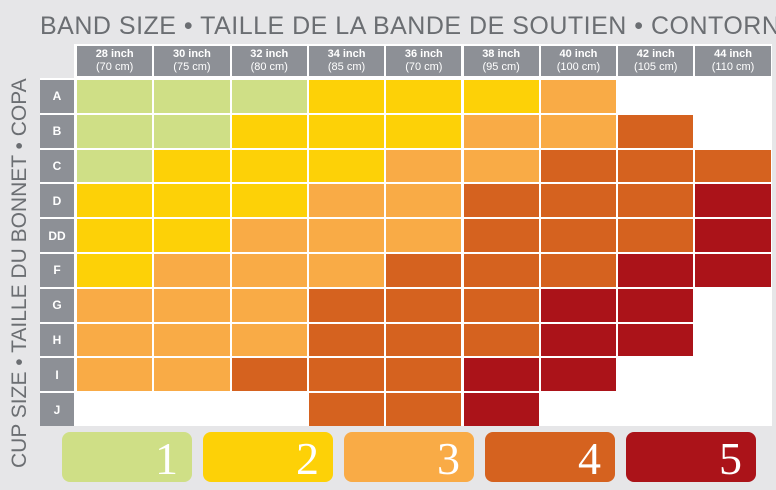  Describe the element at coordinates (166, 458) in the screenshot. I see `legend-number: 1` at that location.